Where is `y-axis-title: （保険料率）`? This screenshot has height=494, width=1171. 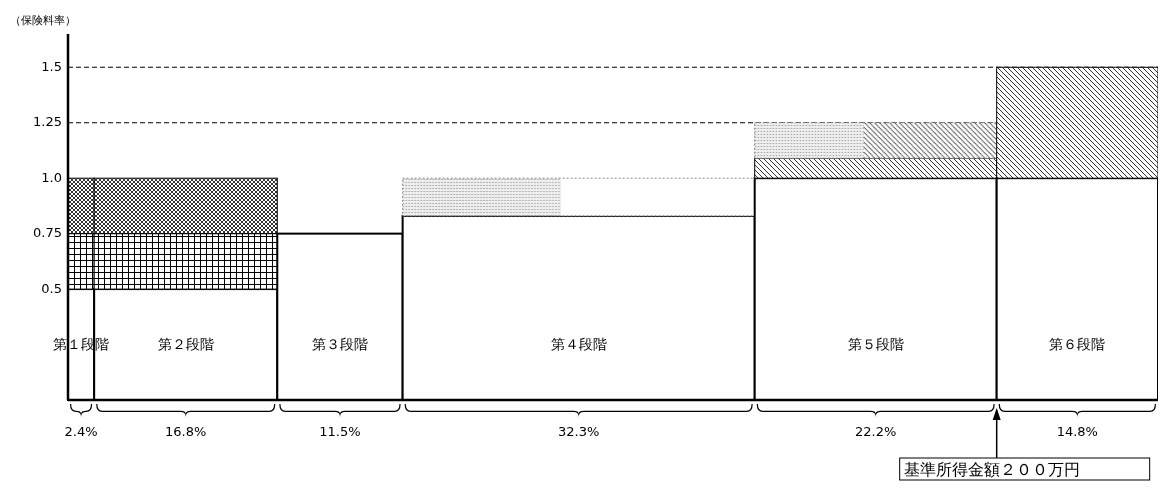 y-axis-title: （保険料率） is located at coordinates (43, 20).